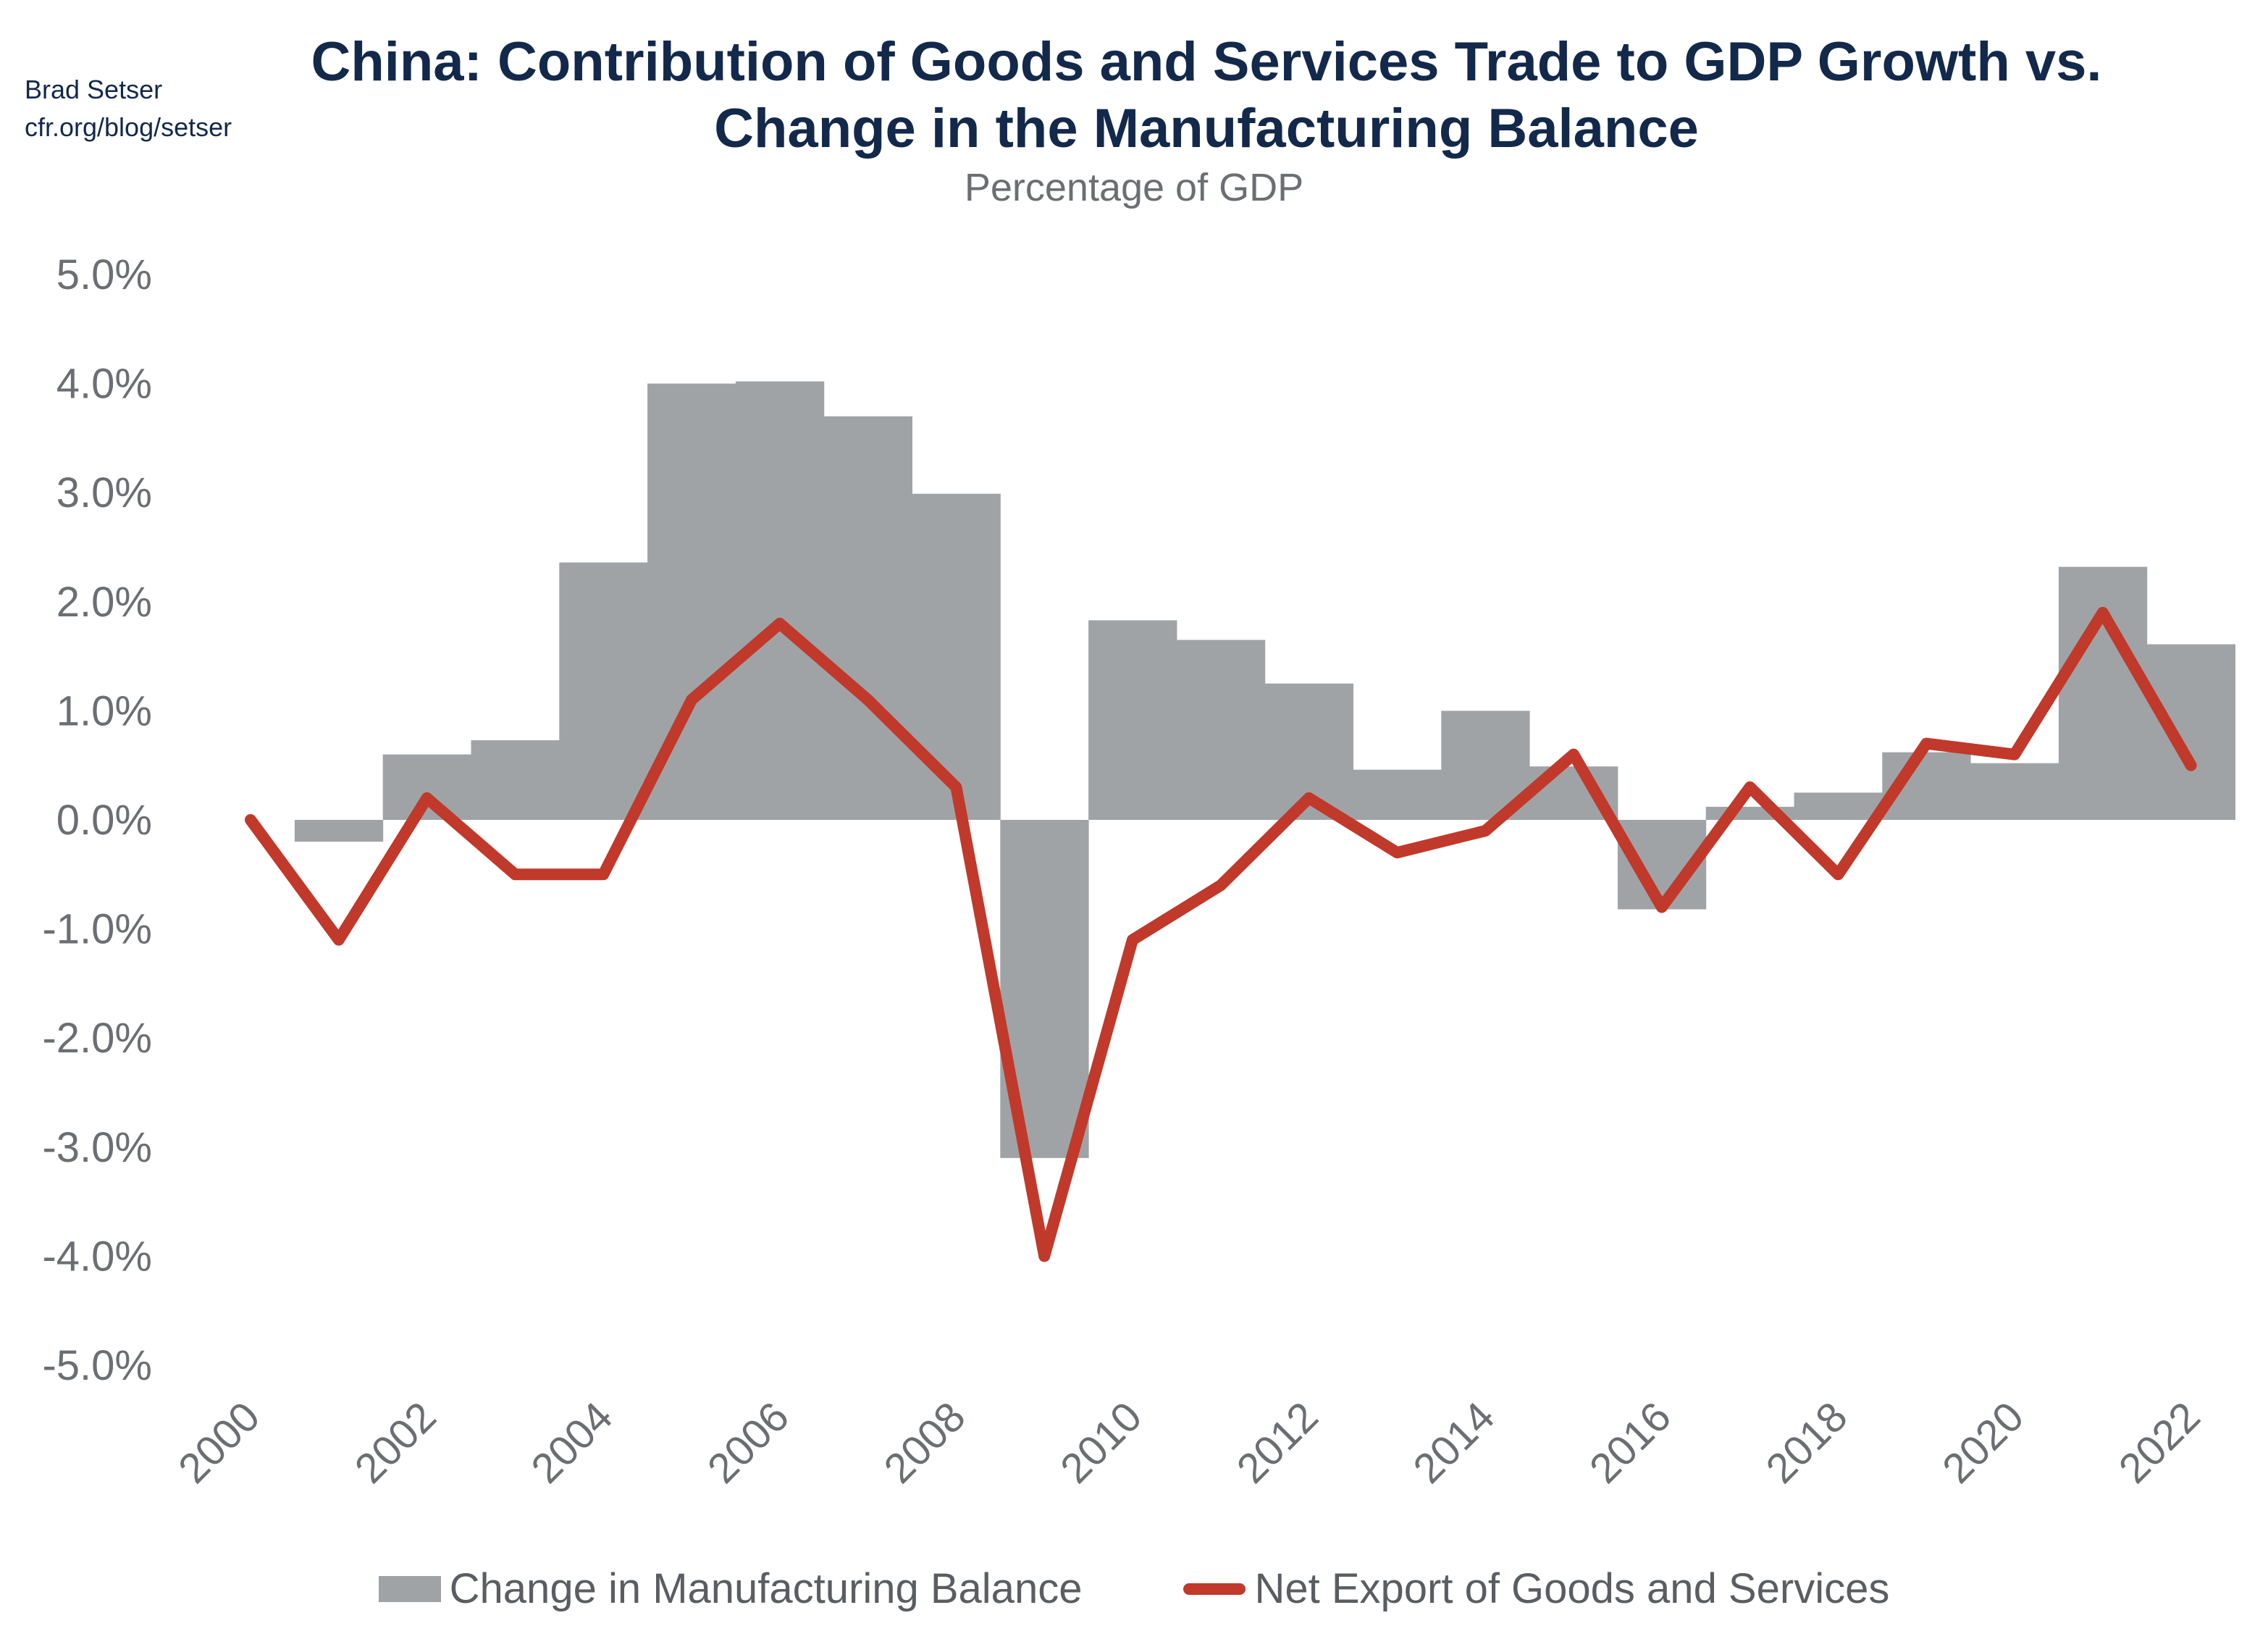 Image resolution: width=2268 pixels, height=1647 pixels. I want to click on x-tick-label: 2008, so click(924, 1443).